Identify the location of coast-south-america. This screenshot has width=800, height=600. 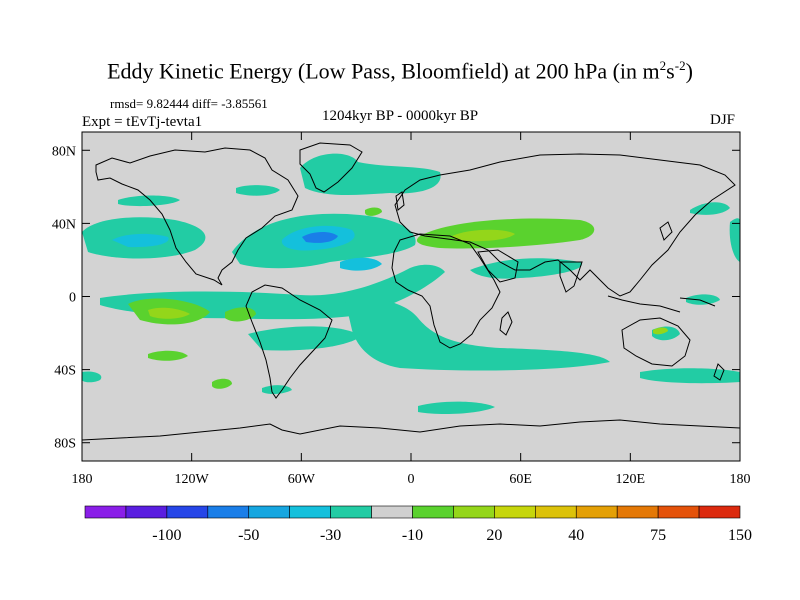
(289, 341).